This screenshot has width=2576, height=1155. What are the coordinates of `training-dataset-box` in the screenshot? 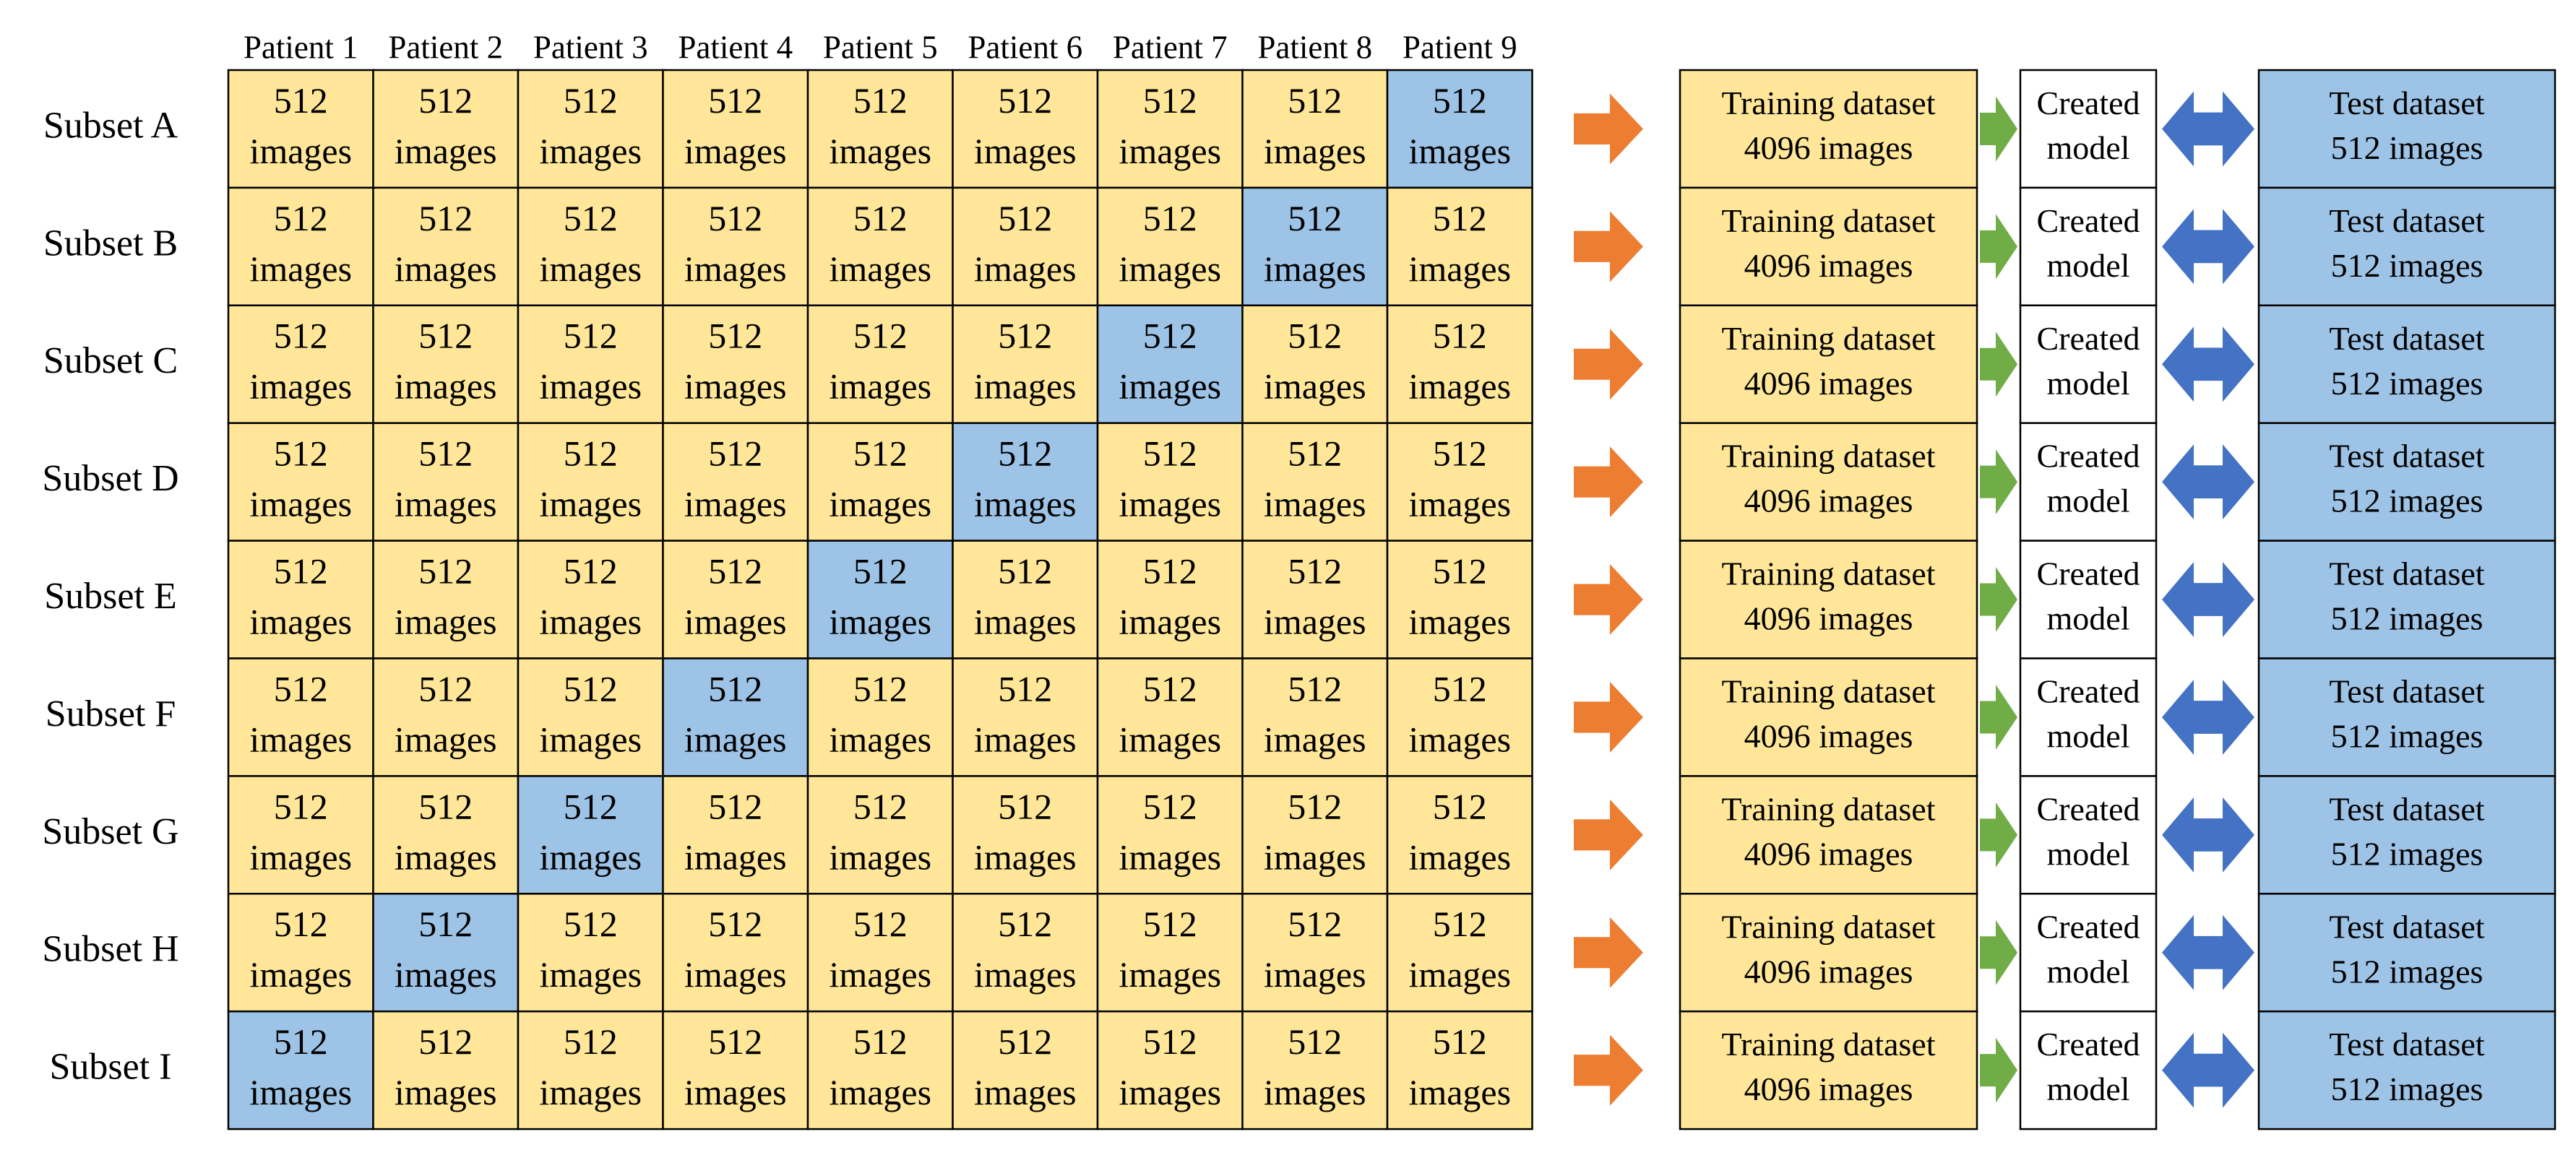 It's located at (1828, 1070).